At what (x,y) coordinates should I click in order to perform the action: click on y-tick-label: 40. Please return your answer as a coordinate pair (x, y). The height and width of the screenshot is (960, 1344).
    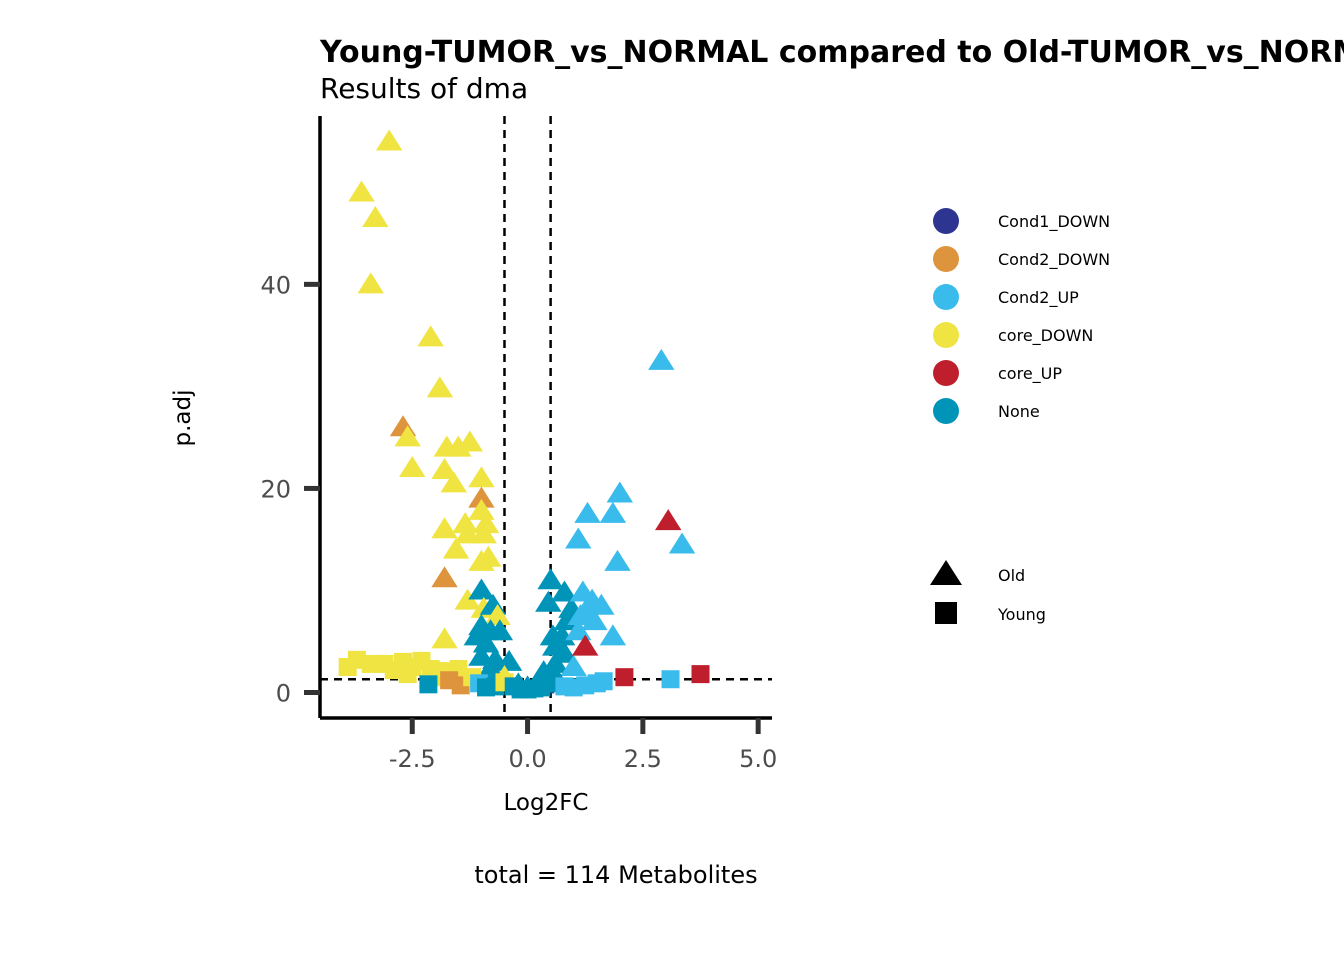
    Looking at the image, I should click on (275, 285).